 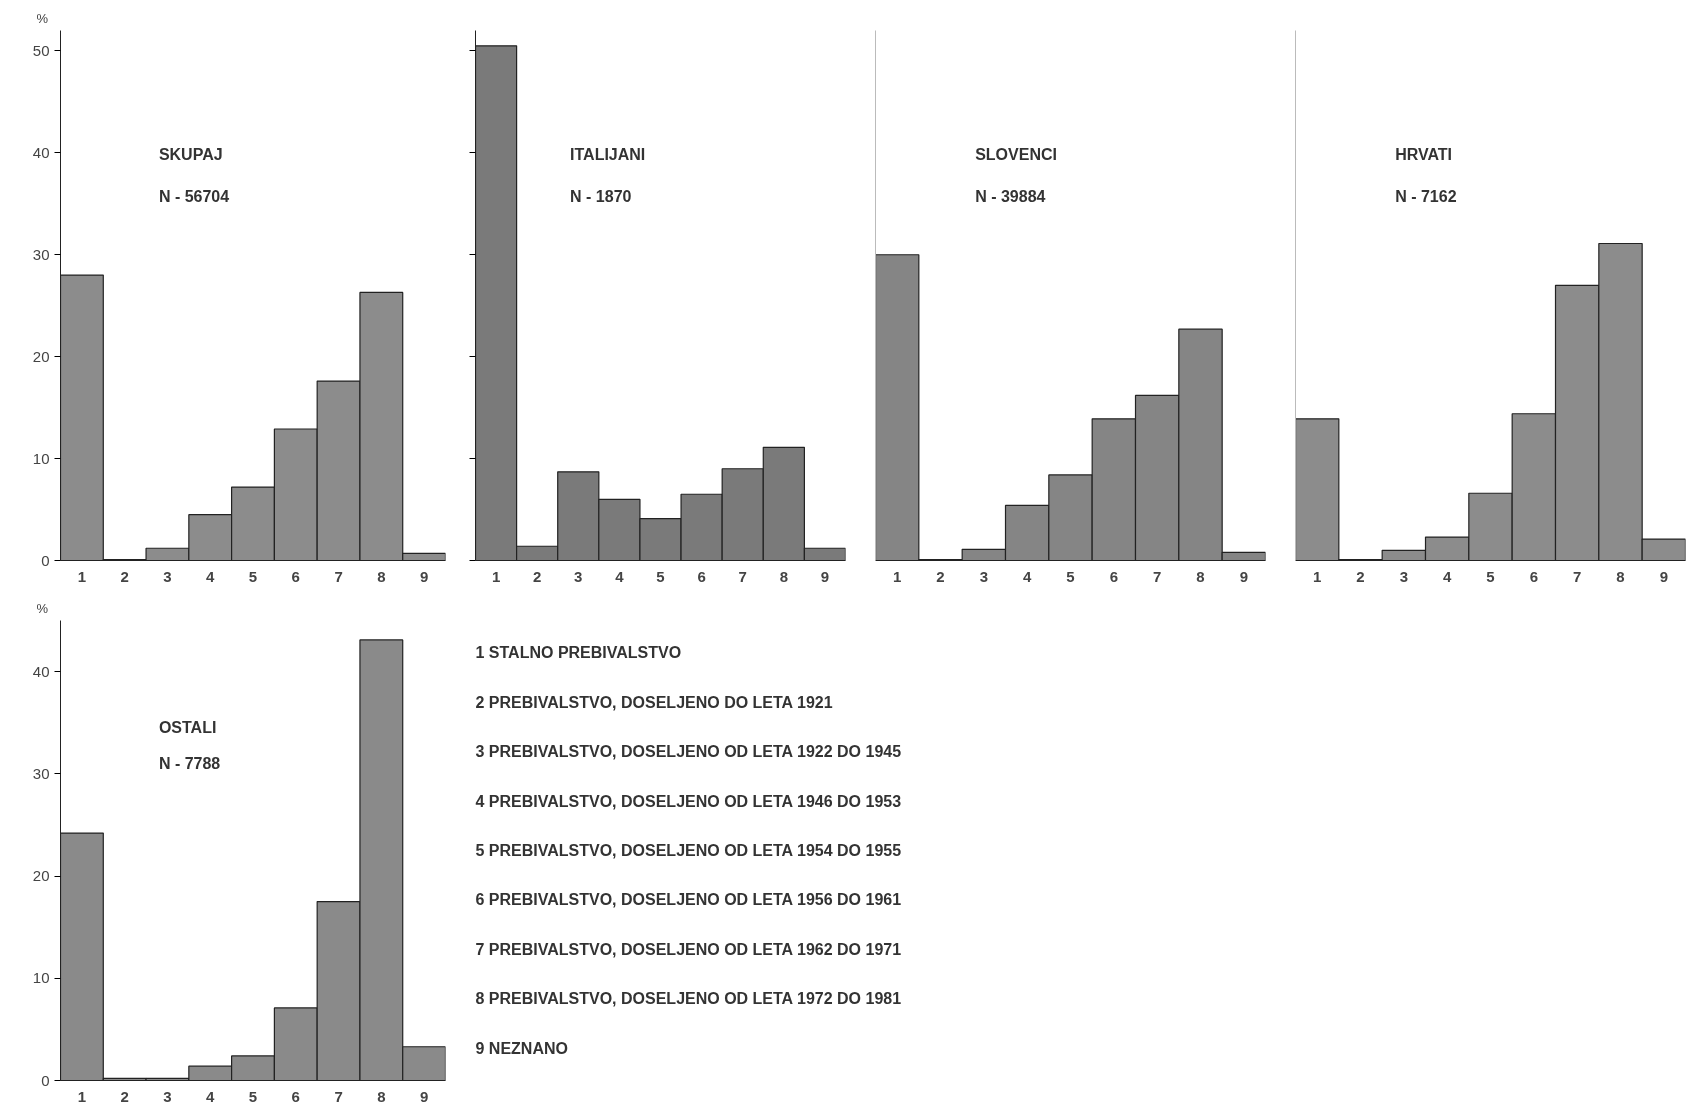 What do you see at coordinates (688, 801) in the screenshot?
I see `text: 4 PREBIVALSTVO, DOSELJENO OD LETA 1946 DO 1953` at bounding box center [688, 801].